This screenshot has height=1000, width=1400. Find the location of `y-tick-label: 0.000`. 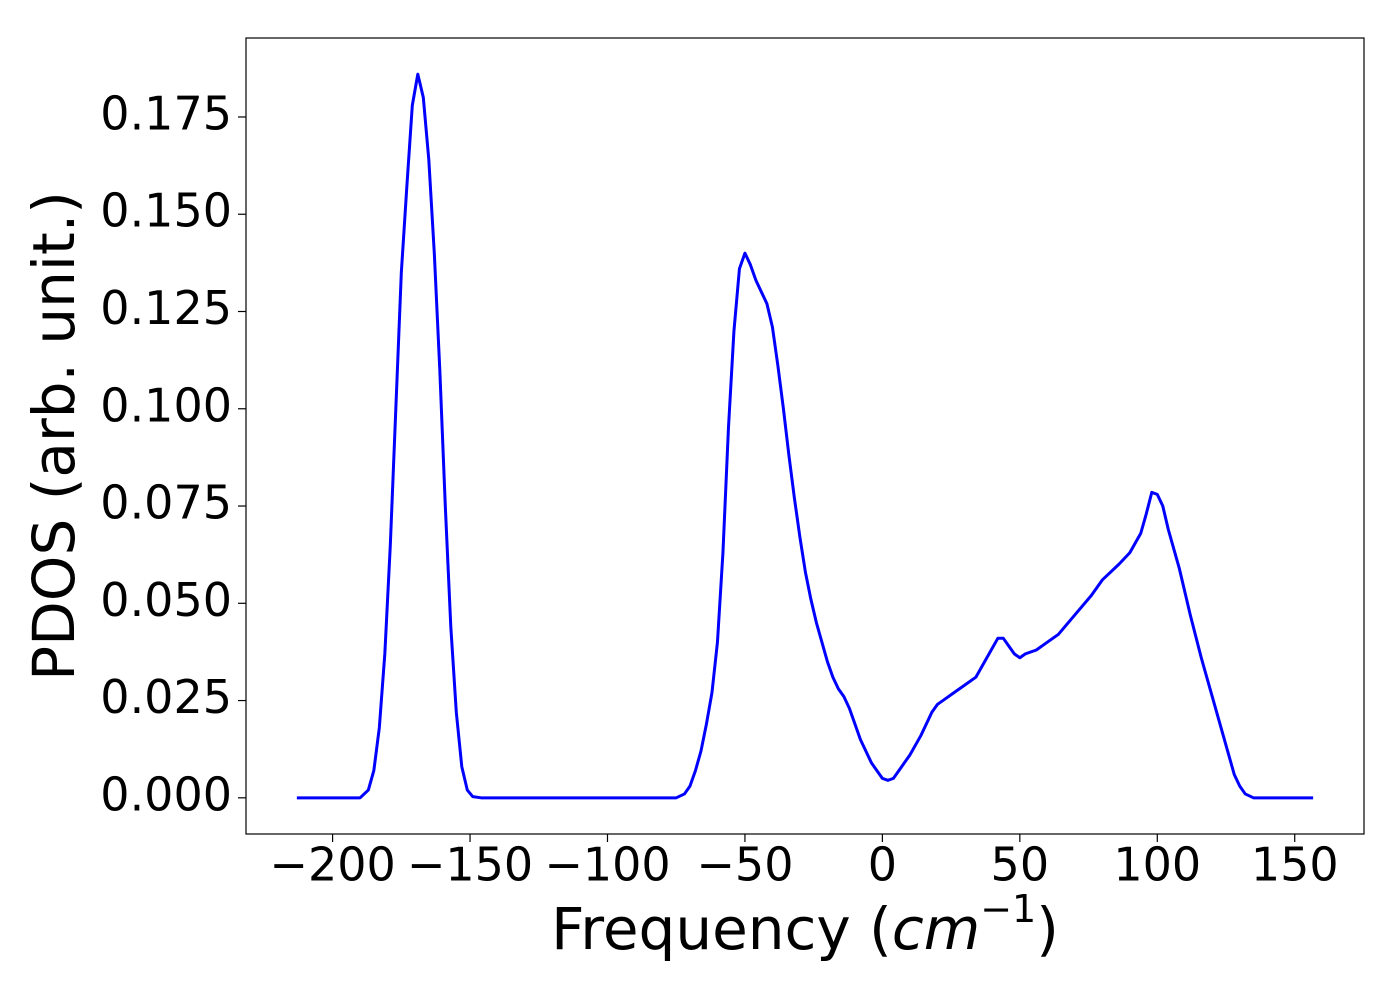

y-tick-label: 0.000 is located at coordinates (166, 794).